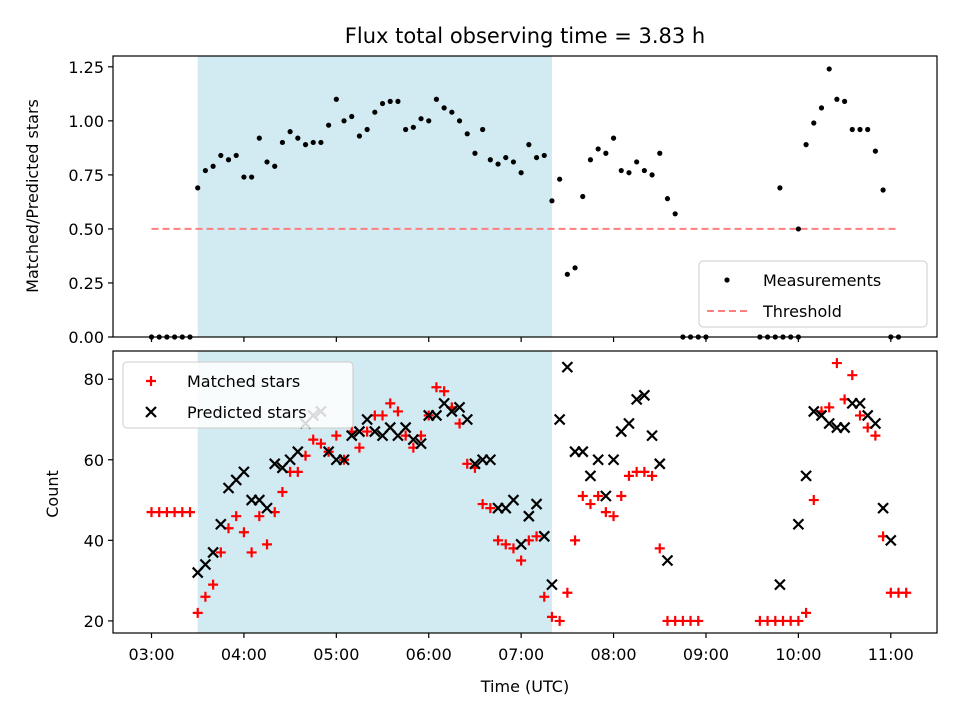  What do you see at coordinates (614, 654) in the screenshot?
I see `x-tick-label: 08:00` at bounding box center [614, 654].